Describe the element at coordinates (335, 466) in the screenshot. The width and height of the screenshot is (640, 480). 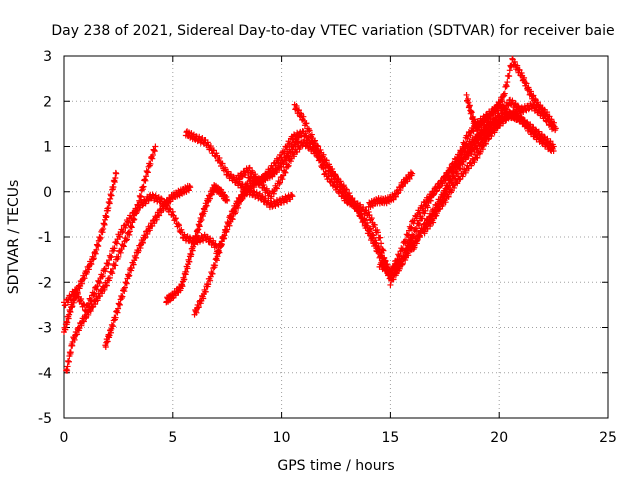
I see `x-axis-label: GPS time / hours` at that location.